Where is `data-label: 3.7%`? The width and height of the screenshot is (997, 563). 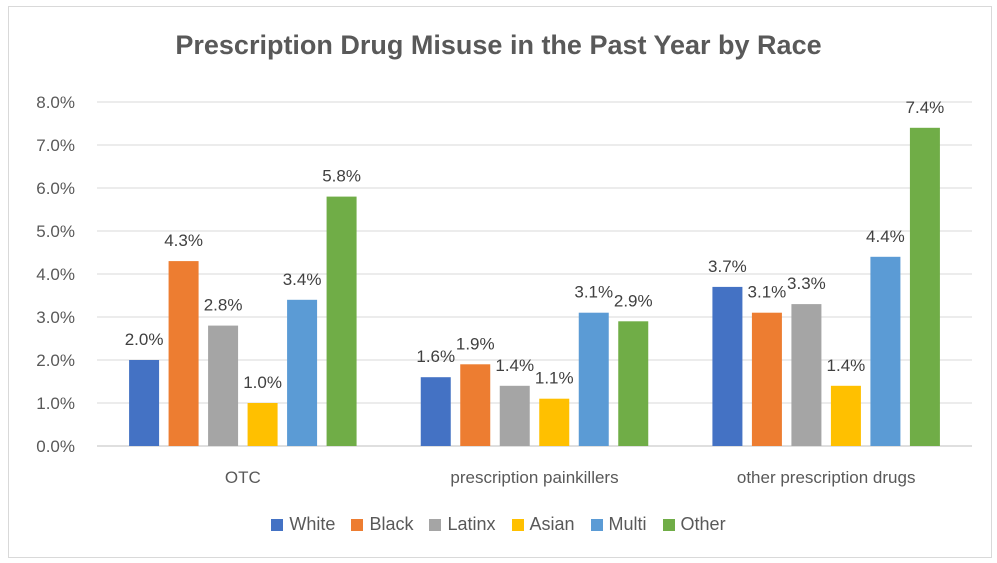 data-label: 3.7% is located at coordinates (727, 266).